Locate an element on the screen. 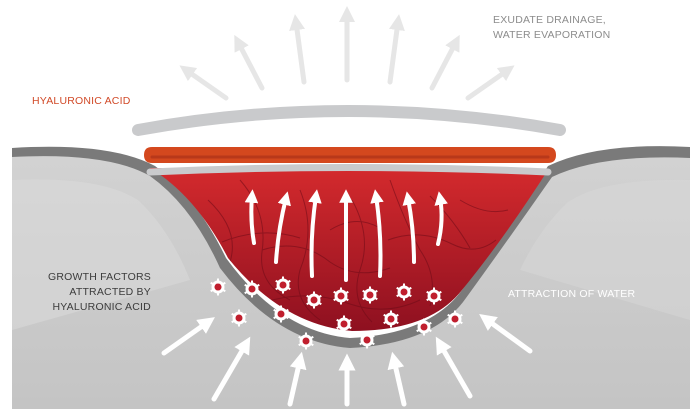  hyaluronic-acid-label-text: HYALURONIC ACID is located at coordinates (81, 101).